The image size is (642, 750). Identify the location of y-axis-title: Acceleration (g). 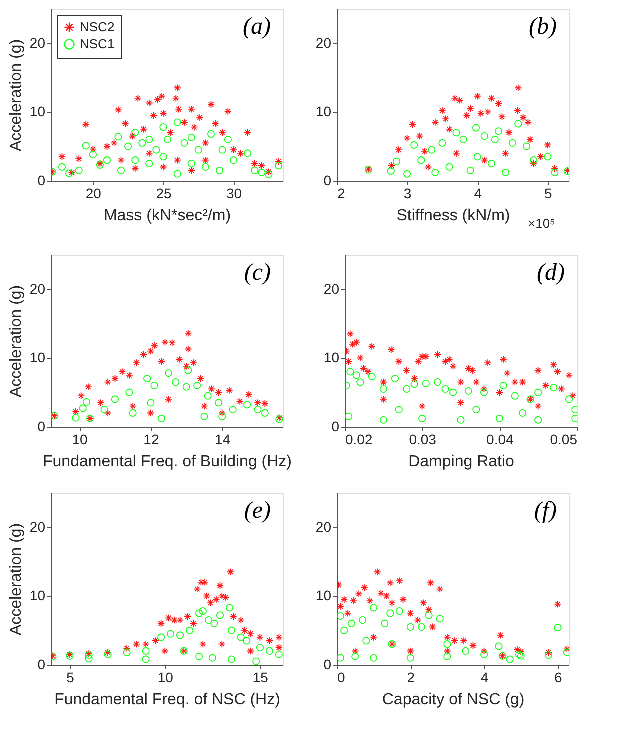
(16, 579).